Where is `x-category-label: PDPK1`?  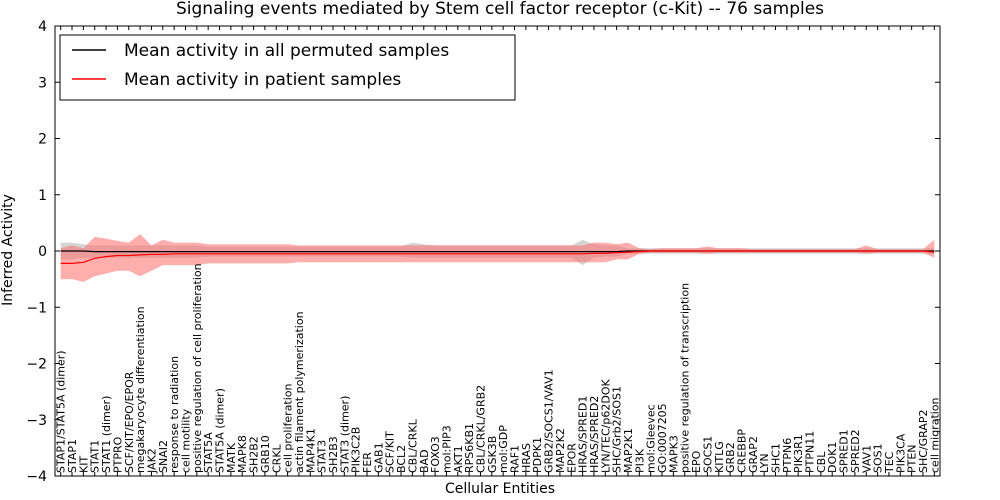
x-category-label: PDPK1 is located at coordinates (537, 455).